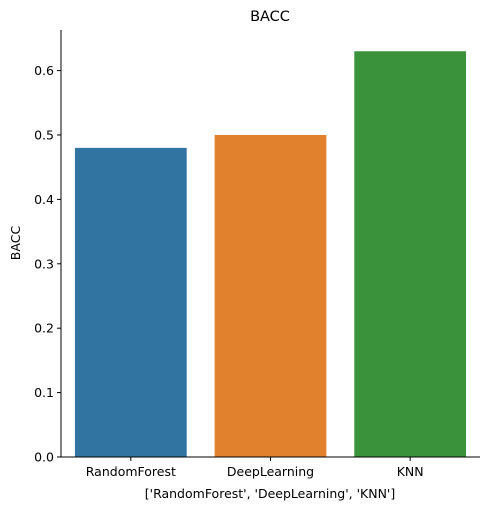 Image resolution: width=490 pixels, height=510 pixels. What do you see at coordinates (44, 392) in the screenshot?
I see `y-tick-label: 0.1` at bounding box center [44, 392].